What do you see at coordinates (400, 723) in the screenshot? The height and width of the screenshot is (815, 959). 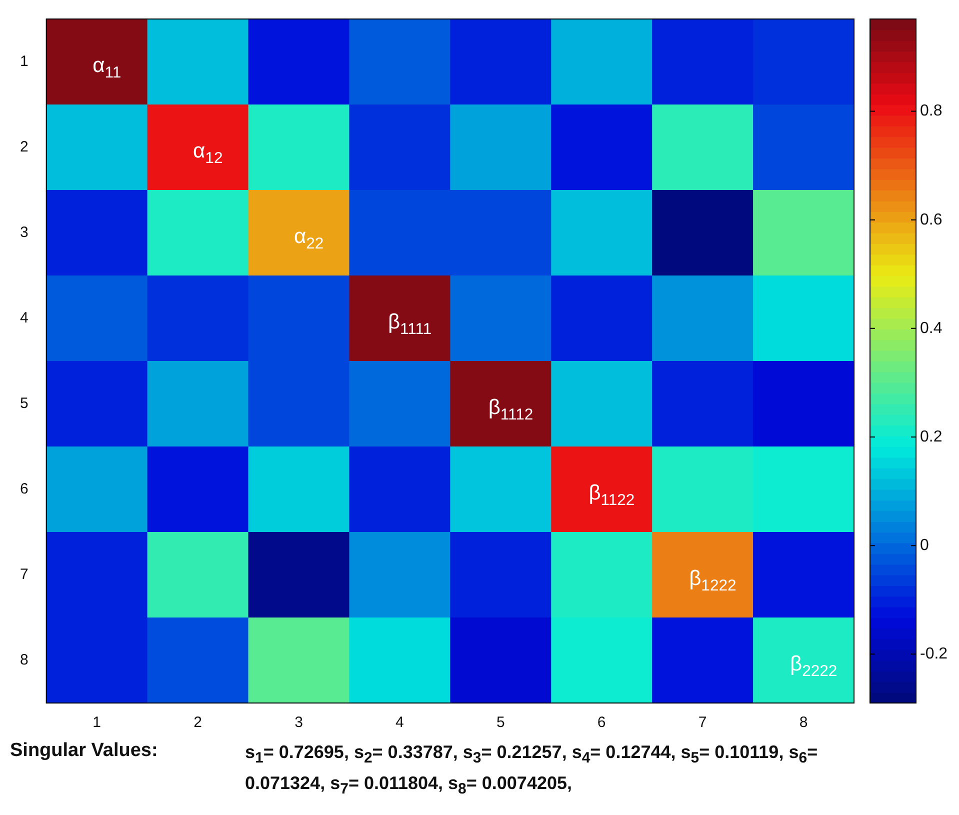 I see `x-tick-label: 4` at bounding box center [400, 723].